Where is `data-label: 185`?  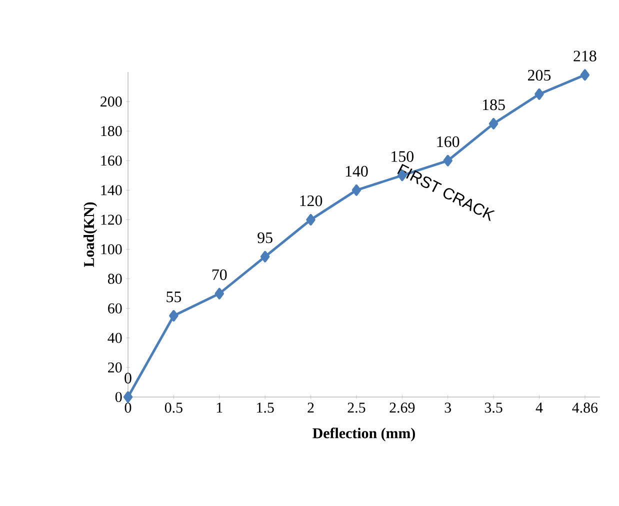 data-label: 185 is located at coordinates (493, 104).